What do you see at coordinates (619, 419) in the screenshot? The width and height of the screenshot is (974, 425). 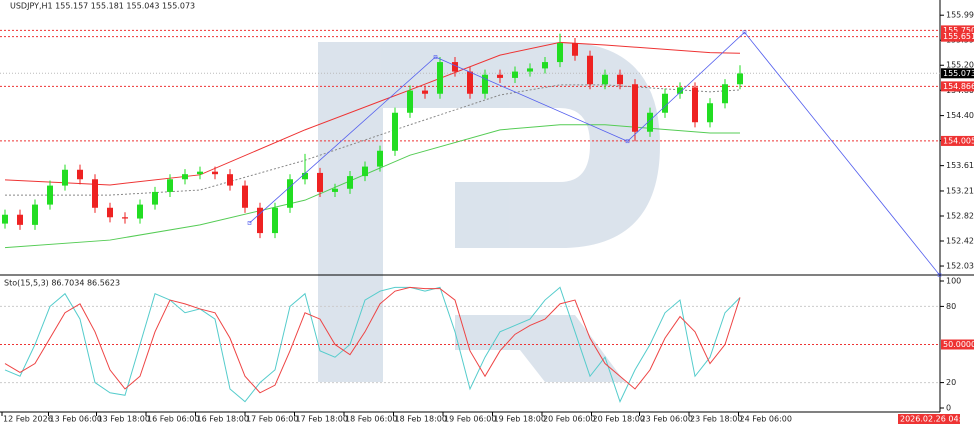 I see `x-tick-label: 20 Feb 18:00` at bounding box center [619, 419].